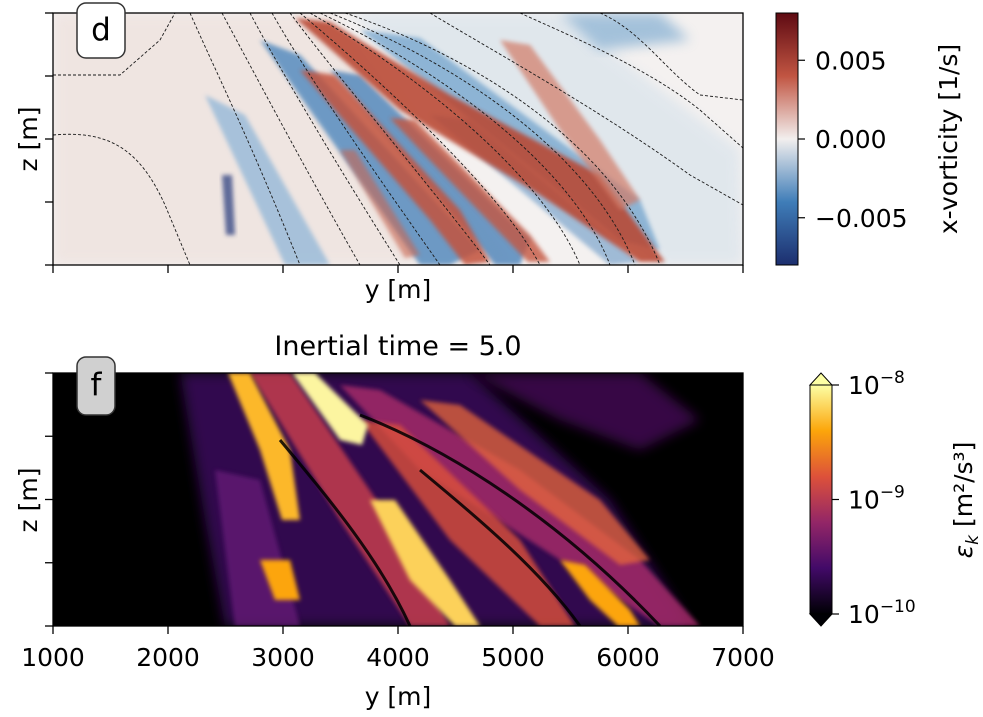 The height and width of the screenshot is (717, 983). Describe the element at coordinates (821, 379) in the screenshot. I see `colorbar-extend-max` at that location.